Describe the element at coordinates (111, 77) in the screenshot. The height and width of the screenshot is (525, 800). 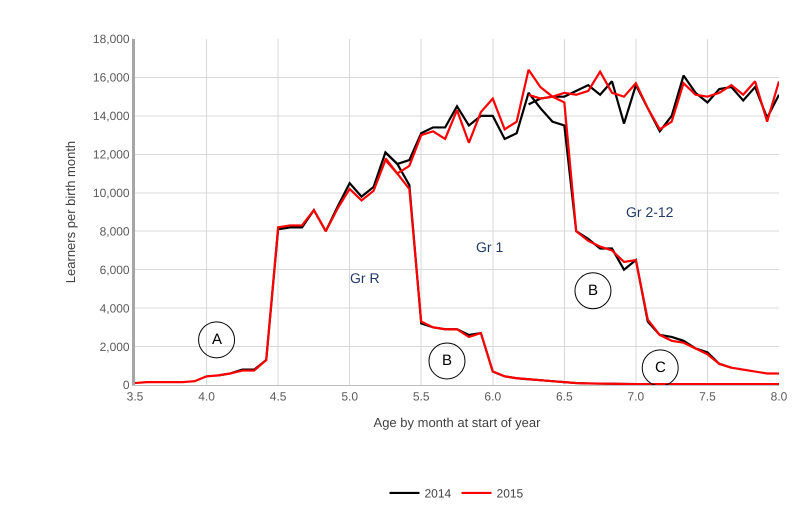
I see `y-tick-label: 16,000` at that location.